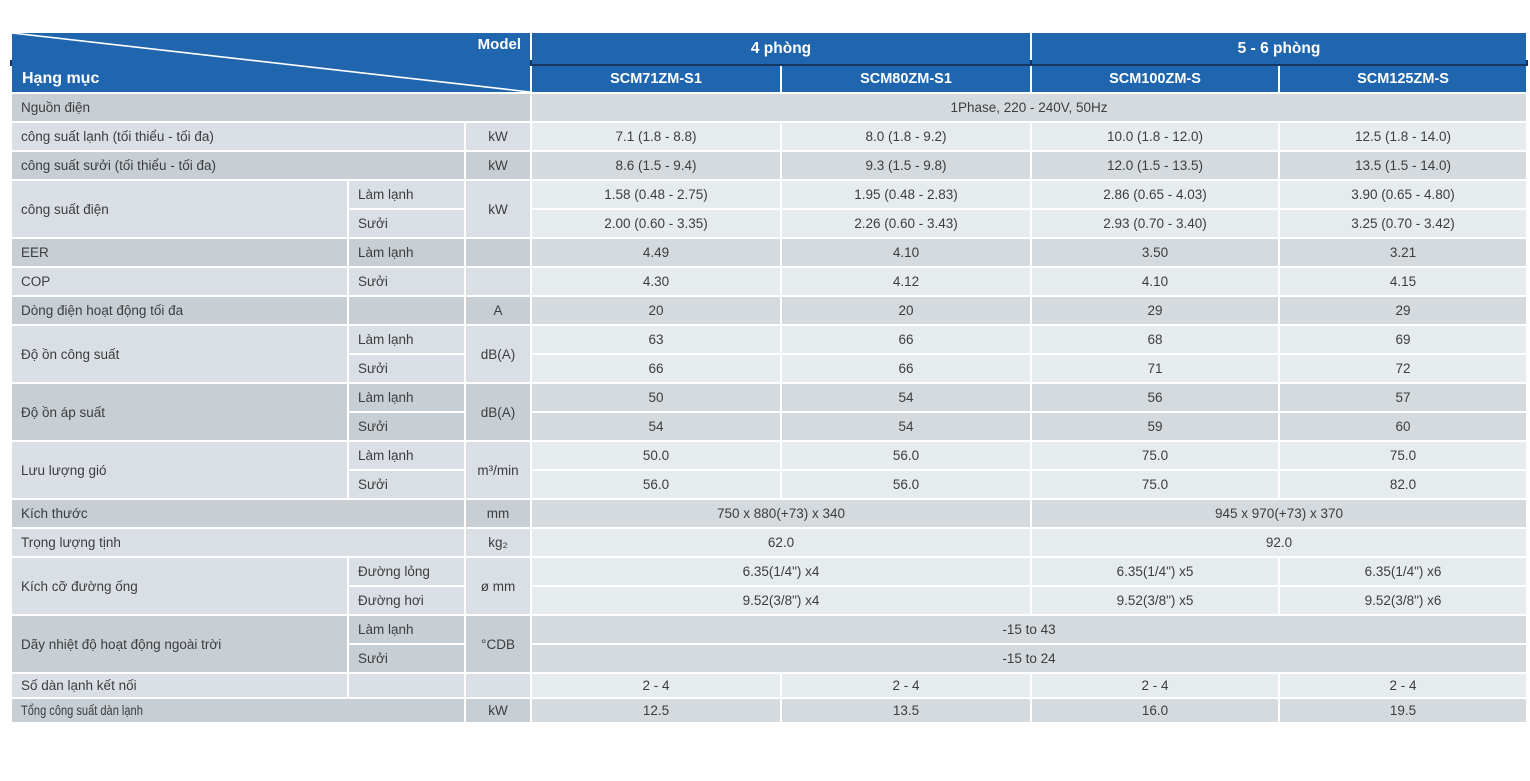  I want to click on spec-value: 7.1 (1.8 - 8.8), so click(656, 136).